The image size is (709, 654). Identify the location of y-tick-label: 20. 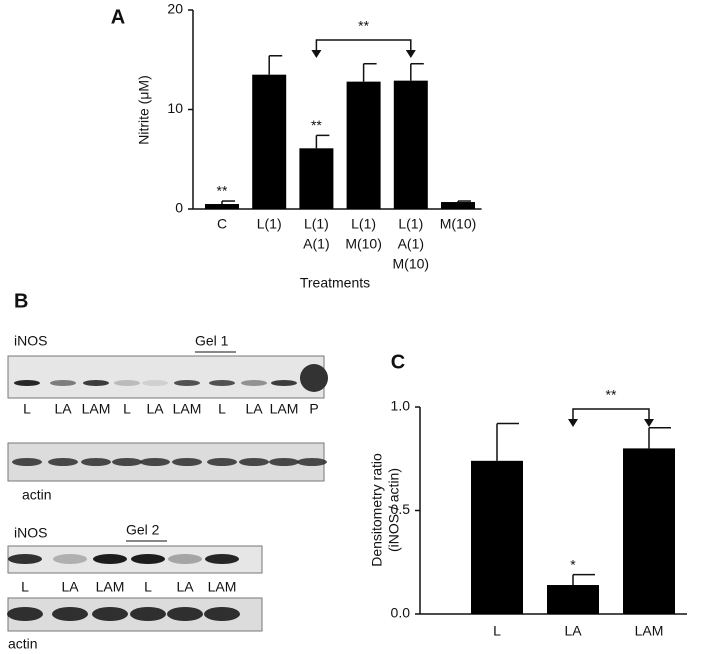
(175, 9).